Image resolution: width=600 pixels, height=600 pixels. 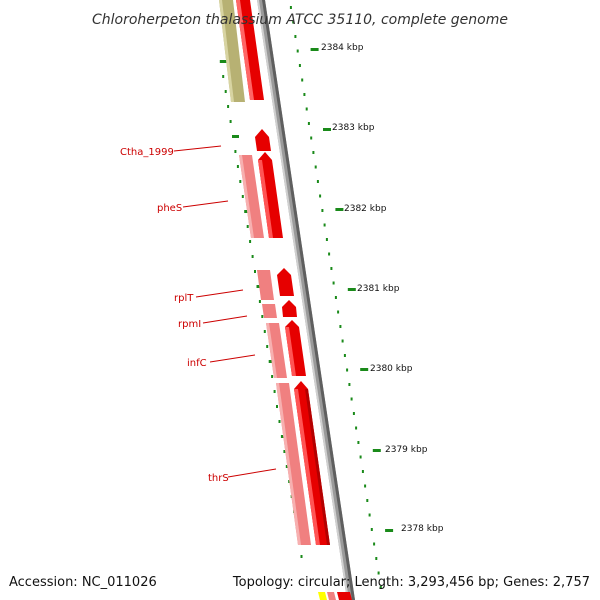 What do you see at coordinates (218, 478) in the screenshot?
I see `gene-label-thrs: thrS` at bounding box center [218, 478].